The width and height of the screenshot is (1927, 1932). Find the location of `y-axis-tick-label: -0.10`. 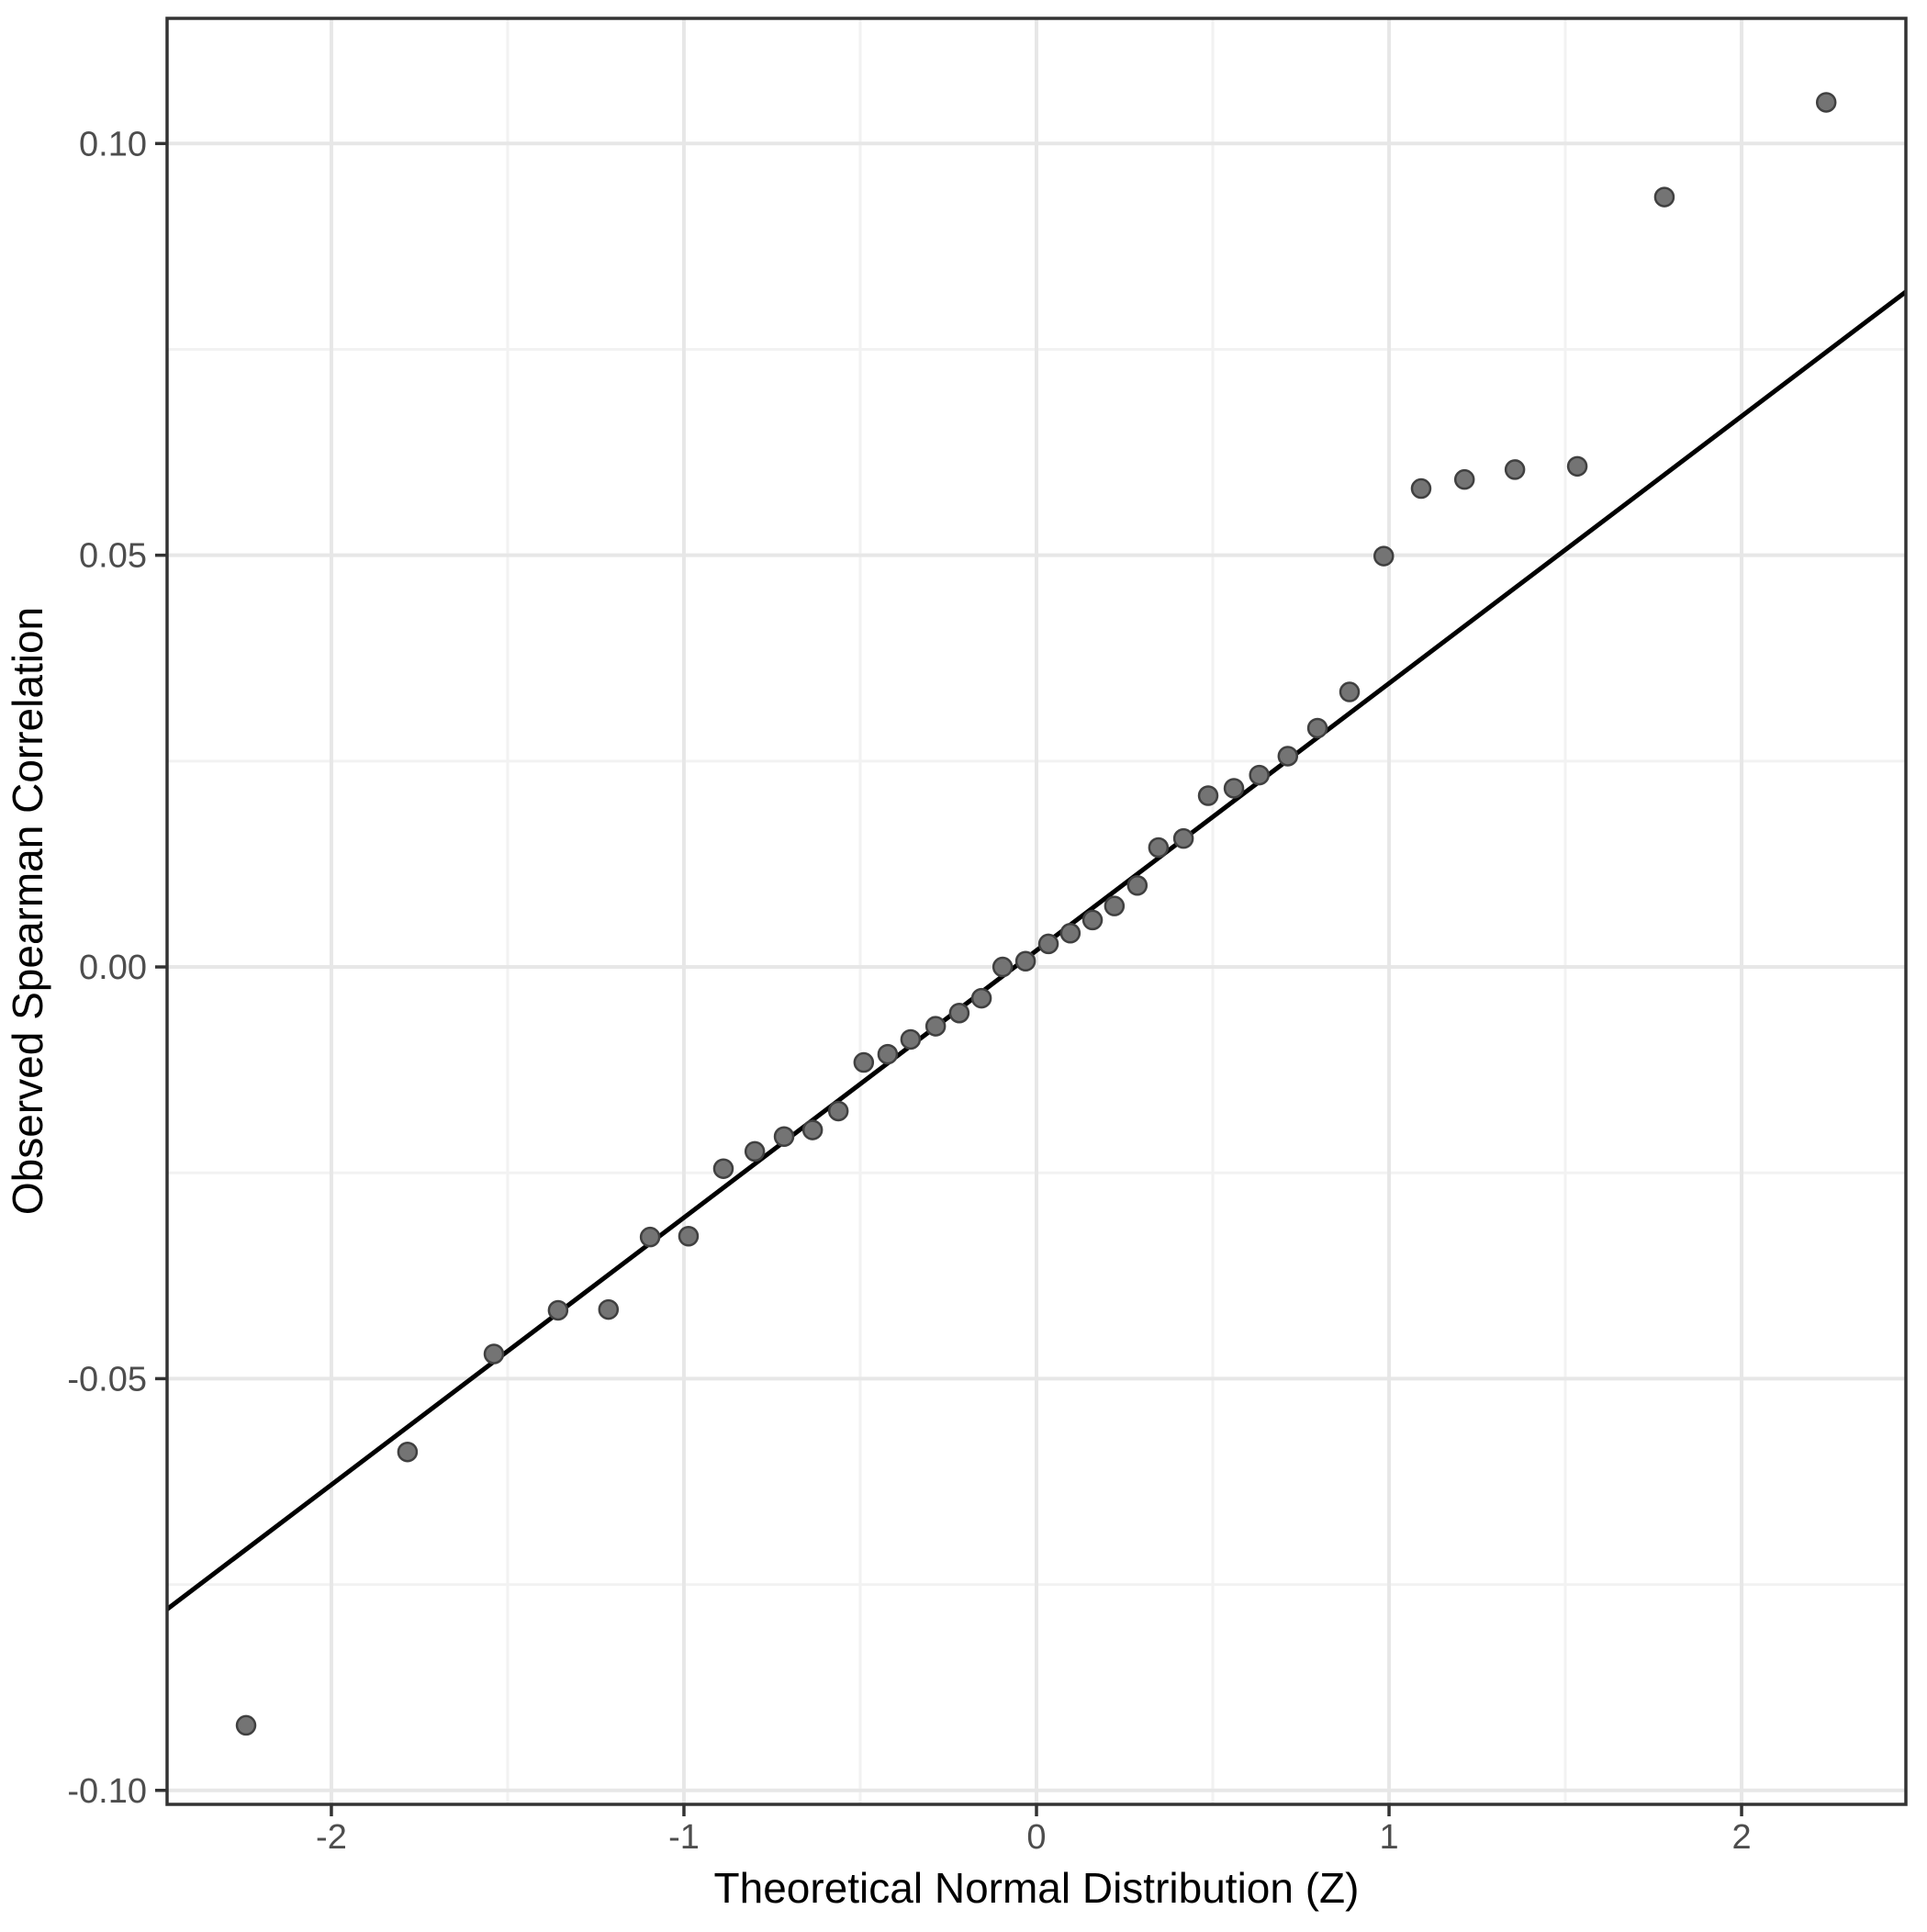

y-axis-tick-label: -0.10 is located at coordinates (107, 1791).